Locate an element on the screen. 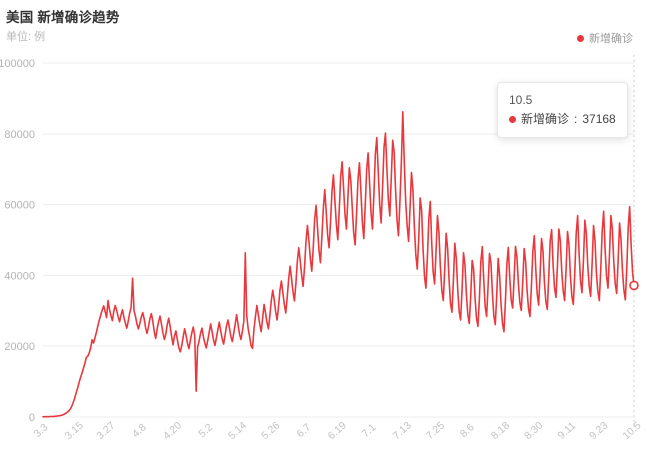 The image size is (647, 458). x-tick-label: 7.13 is located at coordinates (402, 430).